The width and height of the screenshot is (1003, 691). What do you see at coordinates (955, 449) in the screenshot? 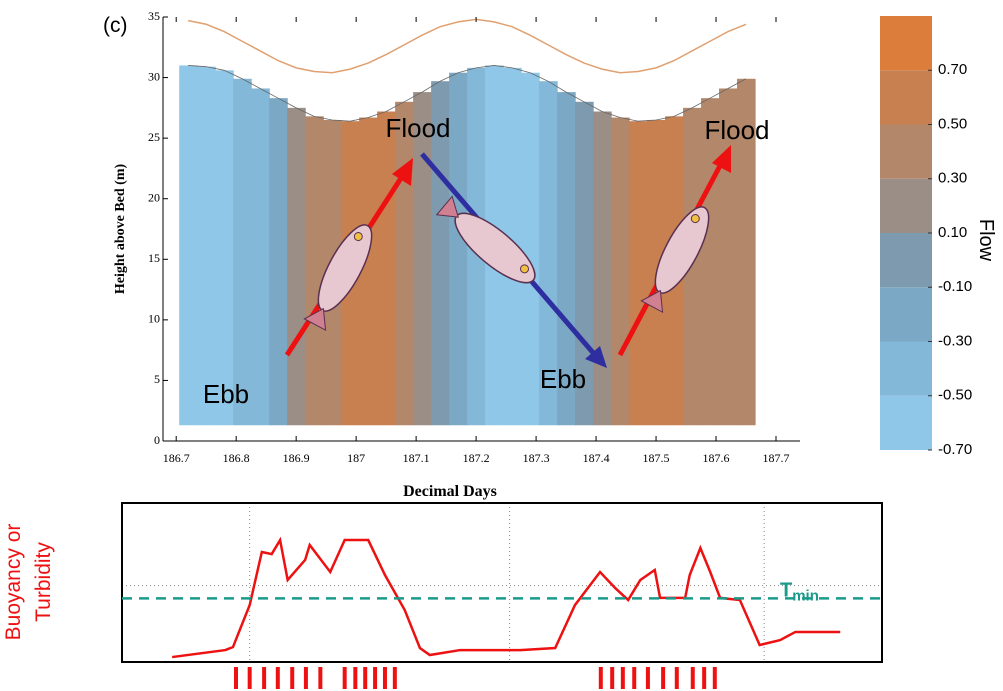
I see `colorbar-tick-label: -0.70` at bounding box center [955, 449].